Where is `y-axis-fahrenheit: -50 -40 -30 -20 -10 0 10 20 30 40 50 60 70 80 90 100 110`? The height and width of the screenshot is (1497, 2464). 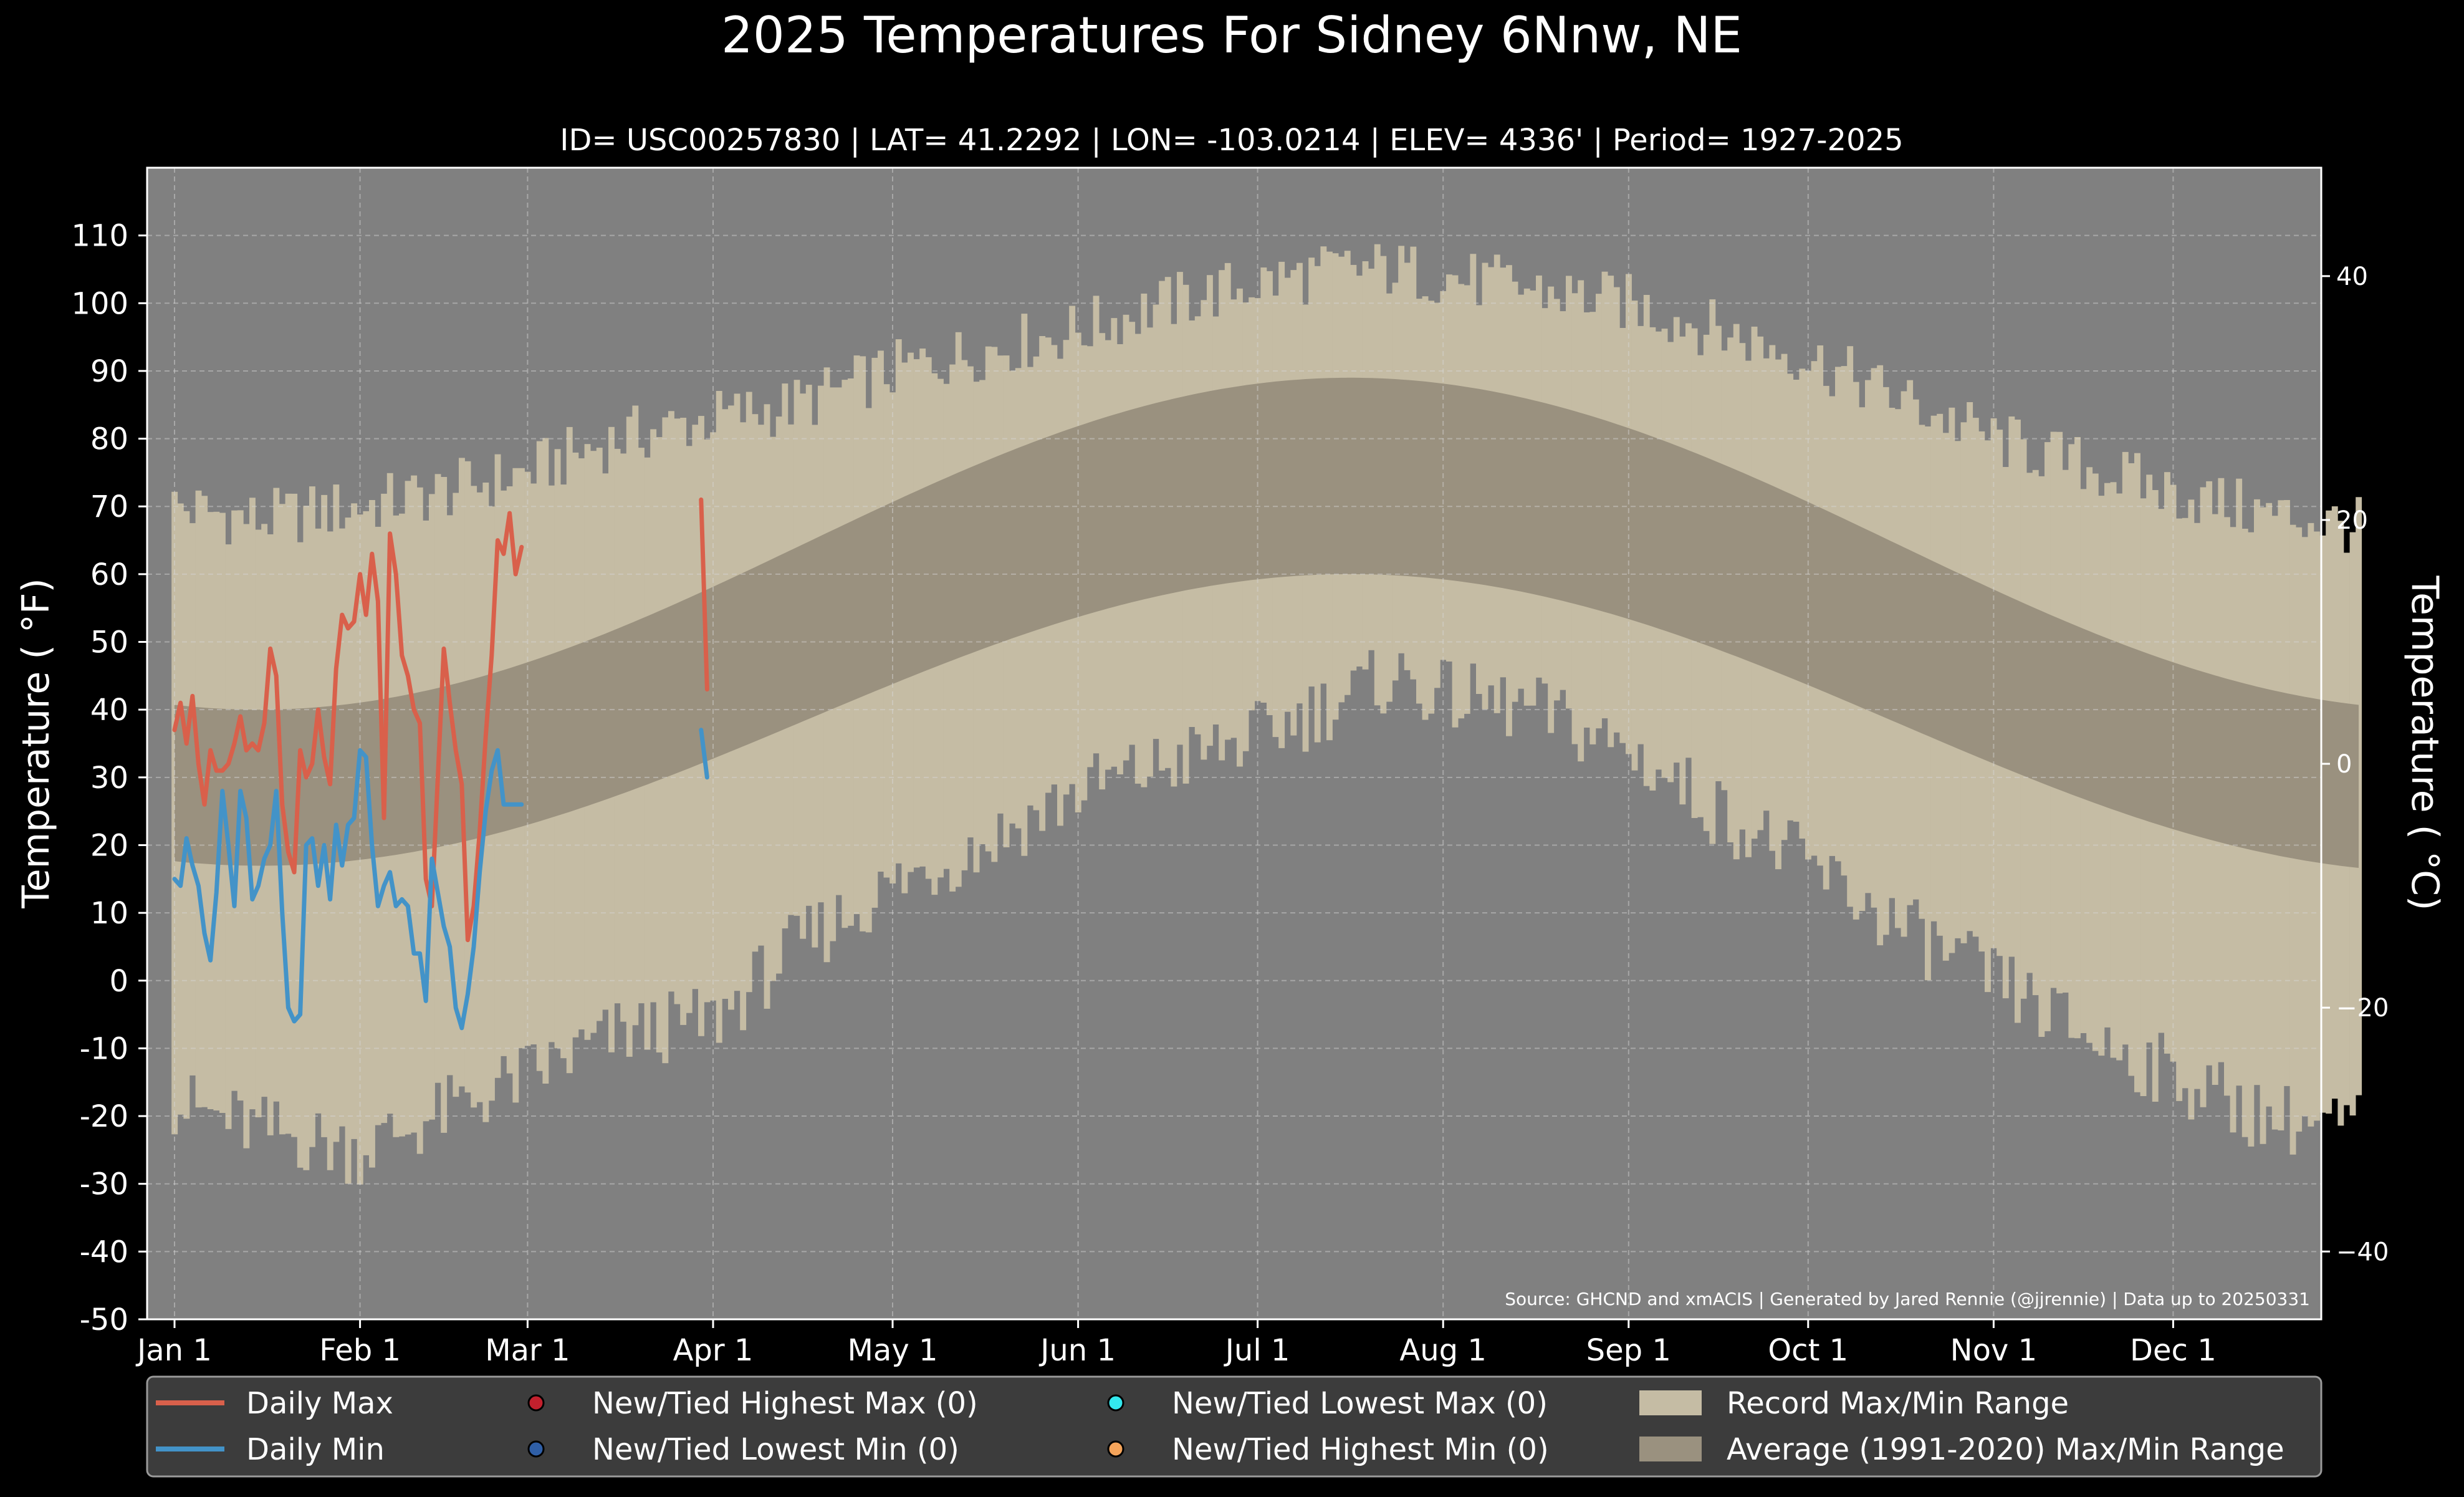 y-axis-fahrenheit: -50 -40 -30 -20 -10 0 10 20 30 40 50 60 70 80 90 100 110 is located at coordinates (109, 778).